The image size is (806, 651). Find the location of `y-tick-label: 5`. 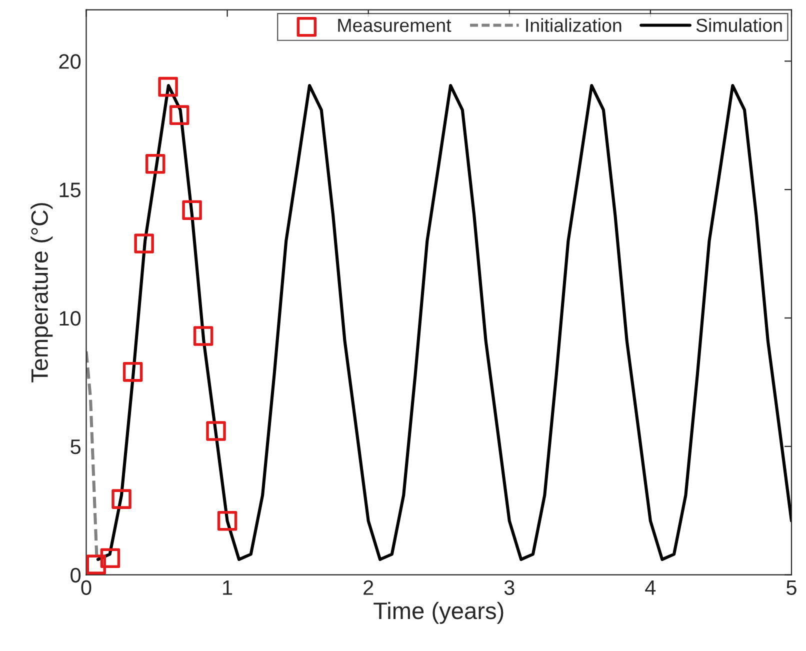

y-tick-label: 5 is located at coordinates (75, 447).